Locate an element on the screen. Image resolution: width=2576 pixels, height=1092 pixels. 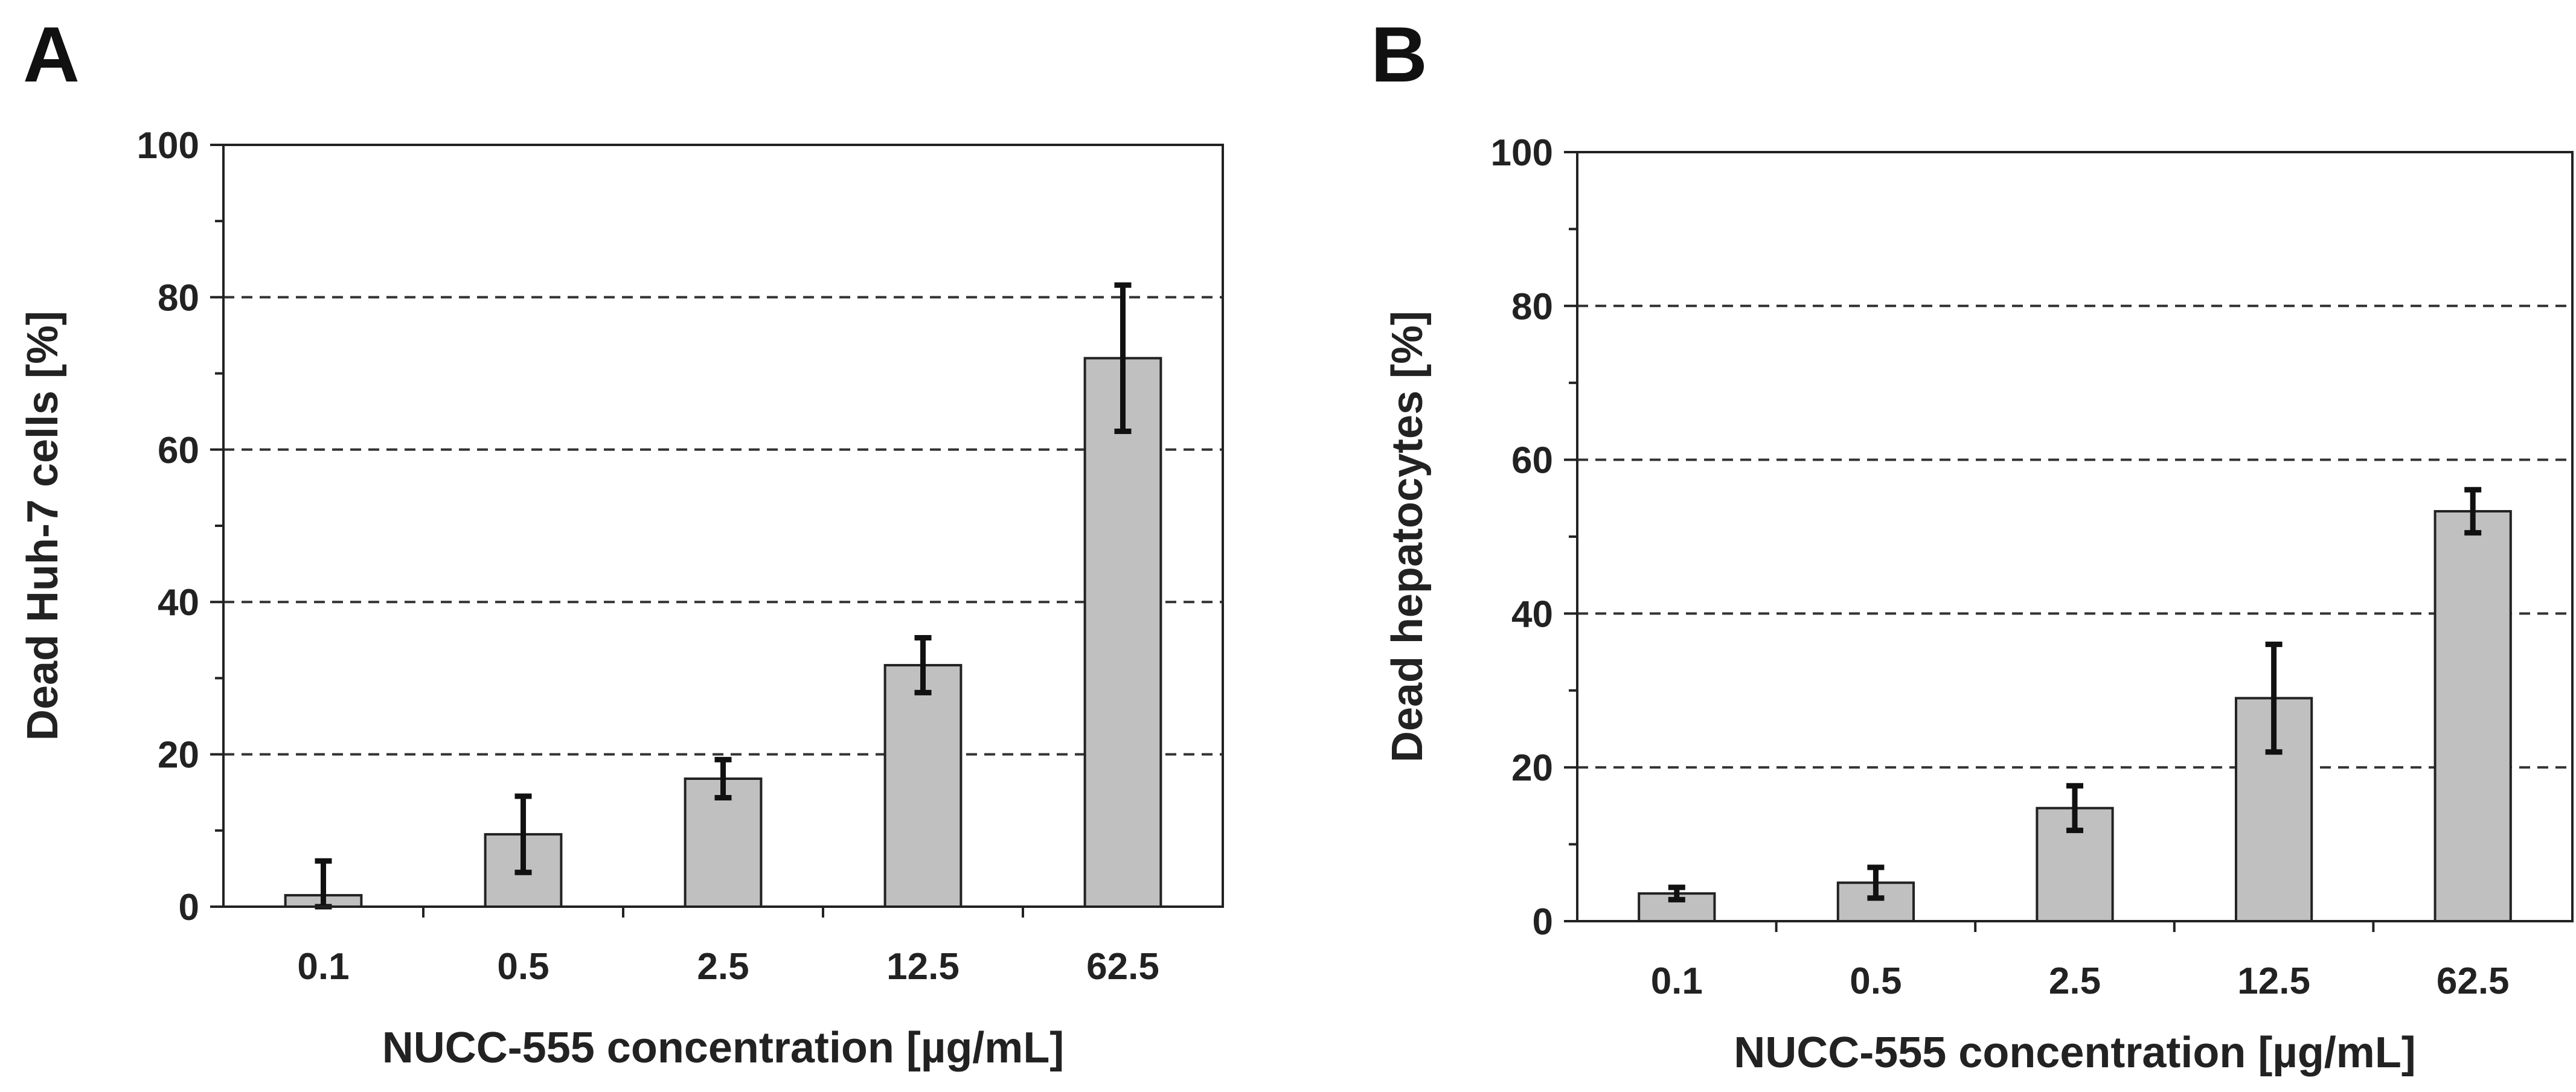
panel-letter: B is located at coordinates (1399, 54).